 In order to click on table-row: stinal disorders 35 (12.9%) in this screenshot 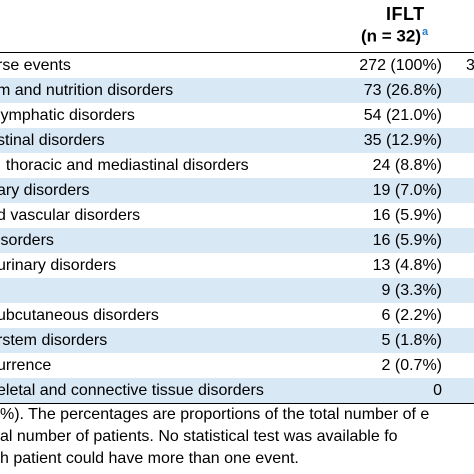, I will do `click(237, 140)`.